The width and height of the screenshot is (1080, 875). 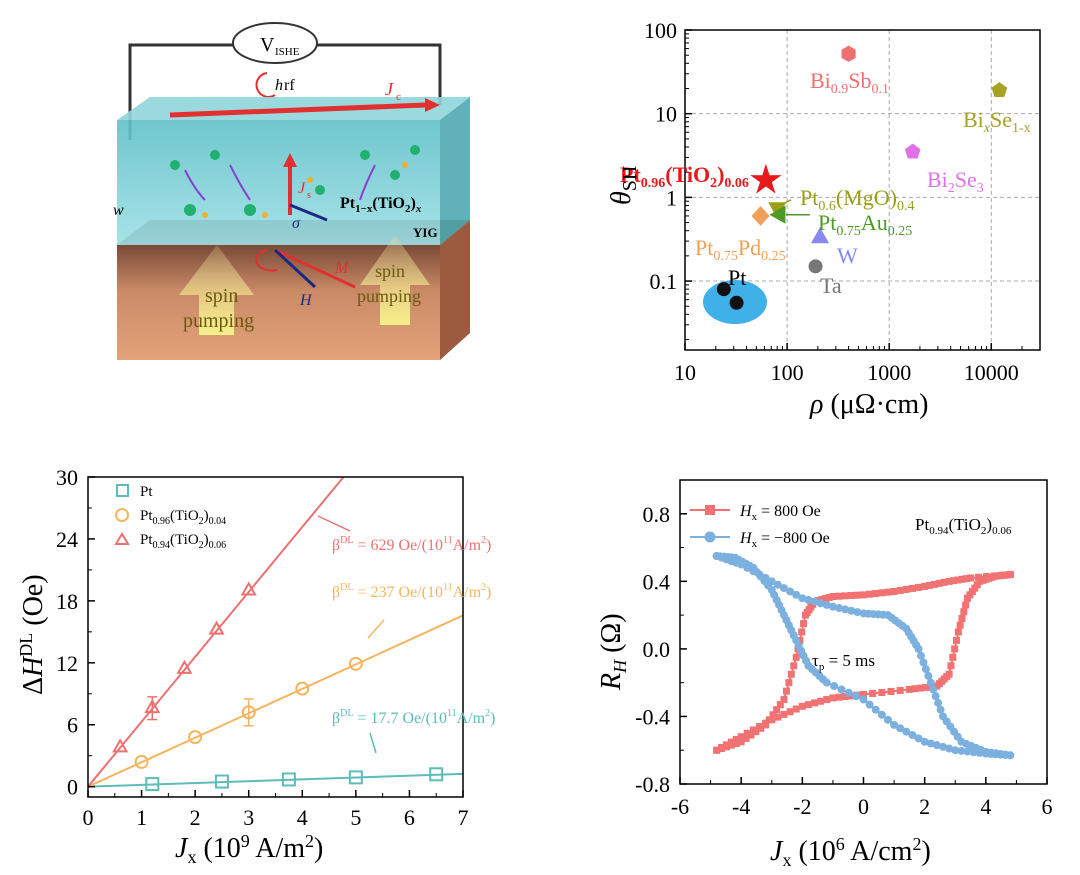 I want to click on label-bise: BixSe1-x, so click(x=997, y=121).